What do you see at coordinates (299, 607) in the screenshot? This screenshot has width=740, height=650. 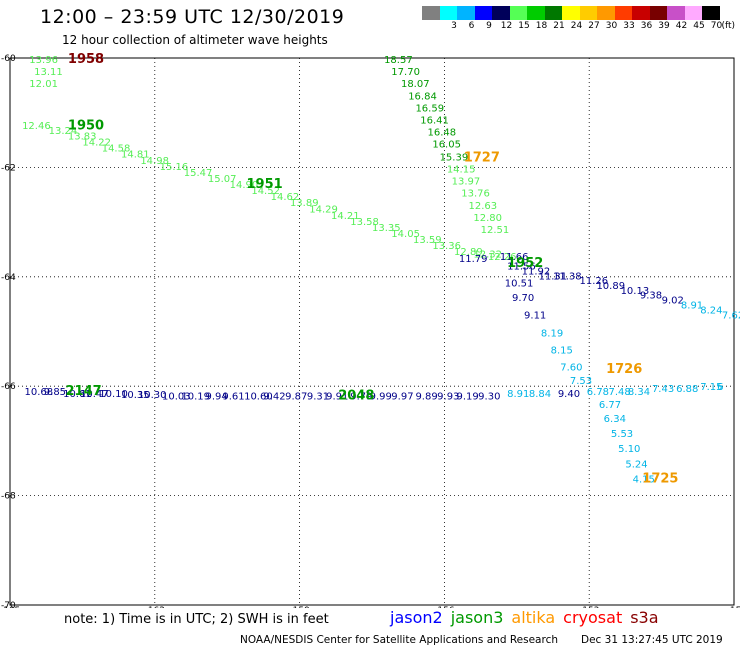 I see `lon-tick-label: -159` at bounding box center [299, 607].